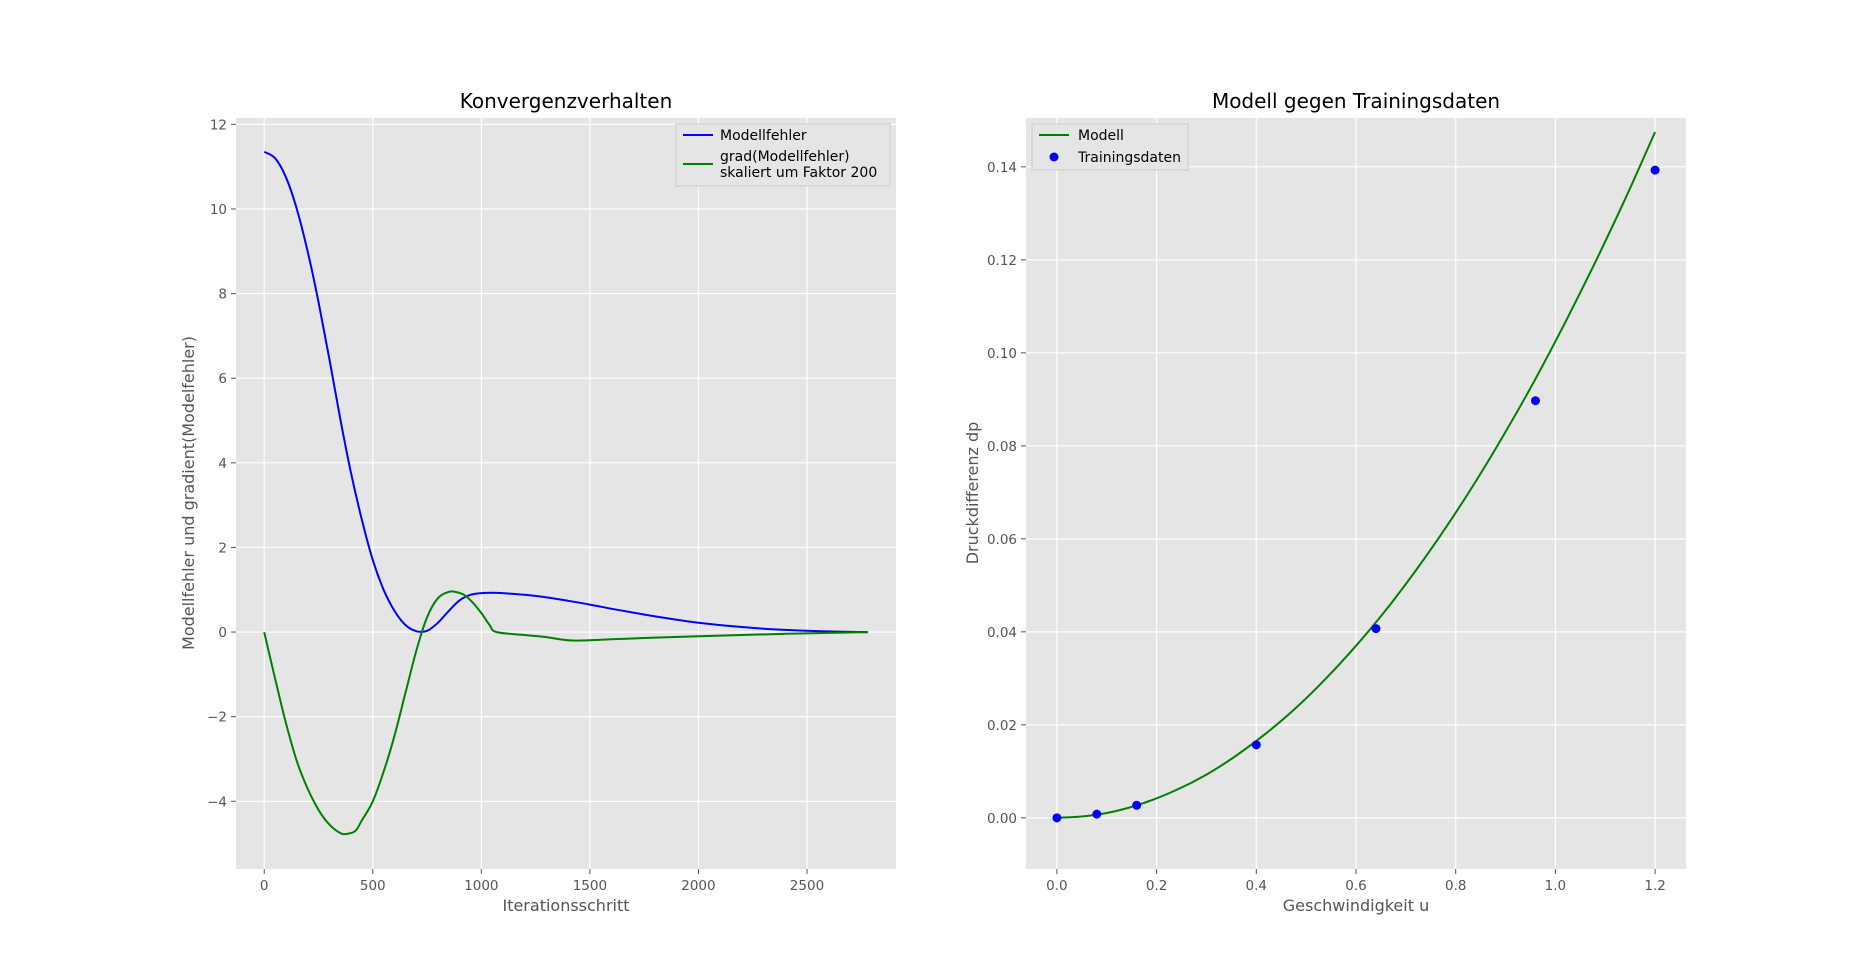 The width and height of the screenshot is (1853, 964). What do you see at coordinates (218, 125) in the screenshot?
I see `y-tick-label: 12` at bounding box center [218, 125].